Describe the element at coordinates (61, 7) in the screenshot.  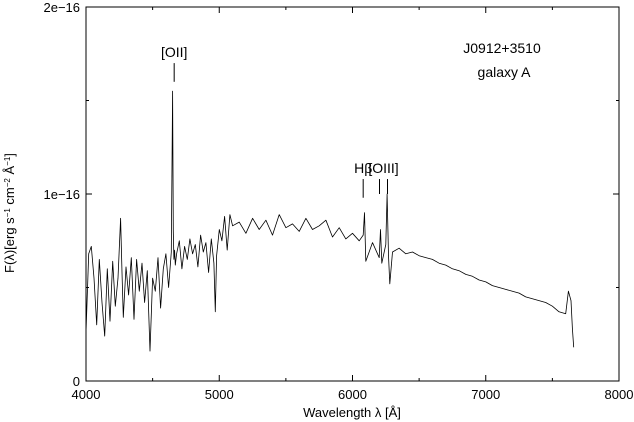
I see `y-tick-label: 2e−16` at that location.